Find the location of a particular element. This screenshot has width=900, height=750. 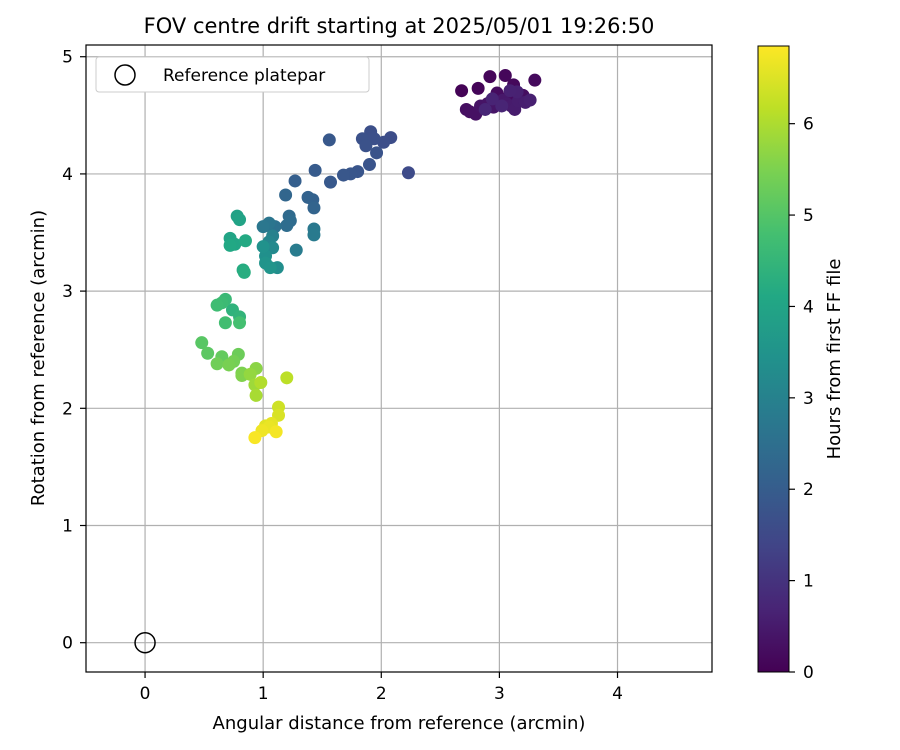

colorbar-tick-label: 3 is located at coordinates (808, 399).